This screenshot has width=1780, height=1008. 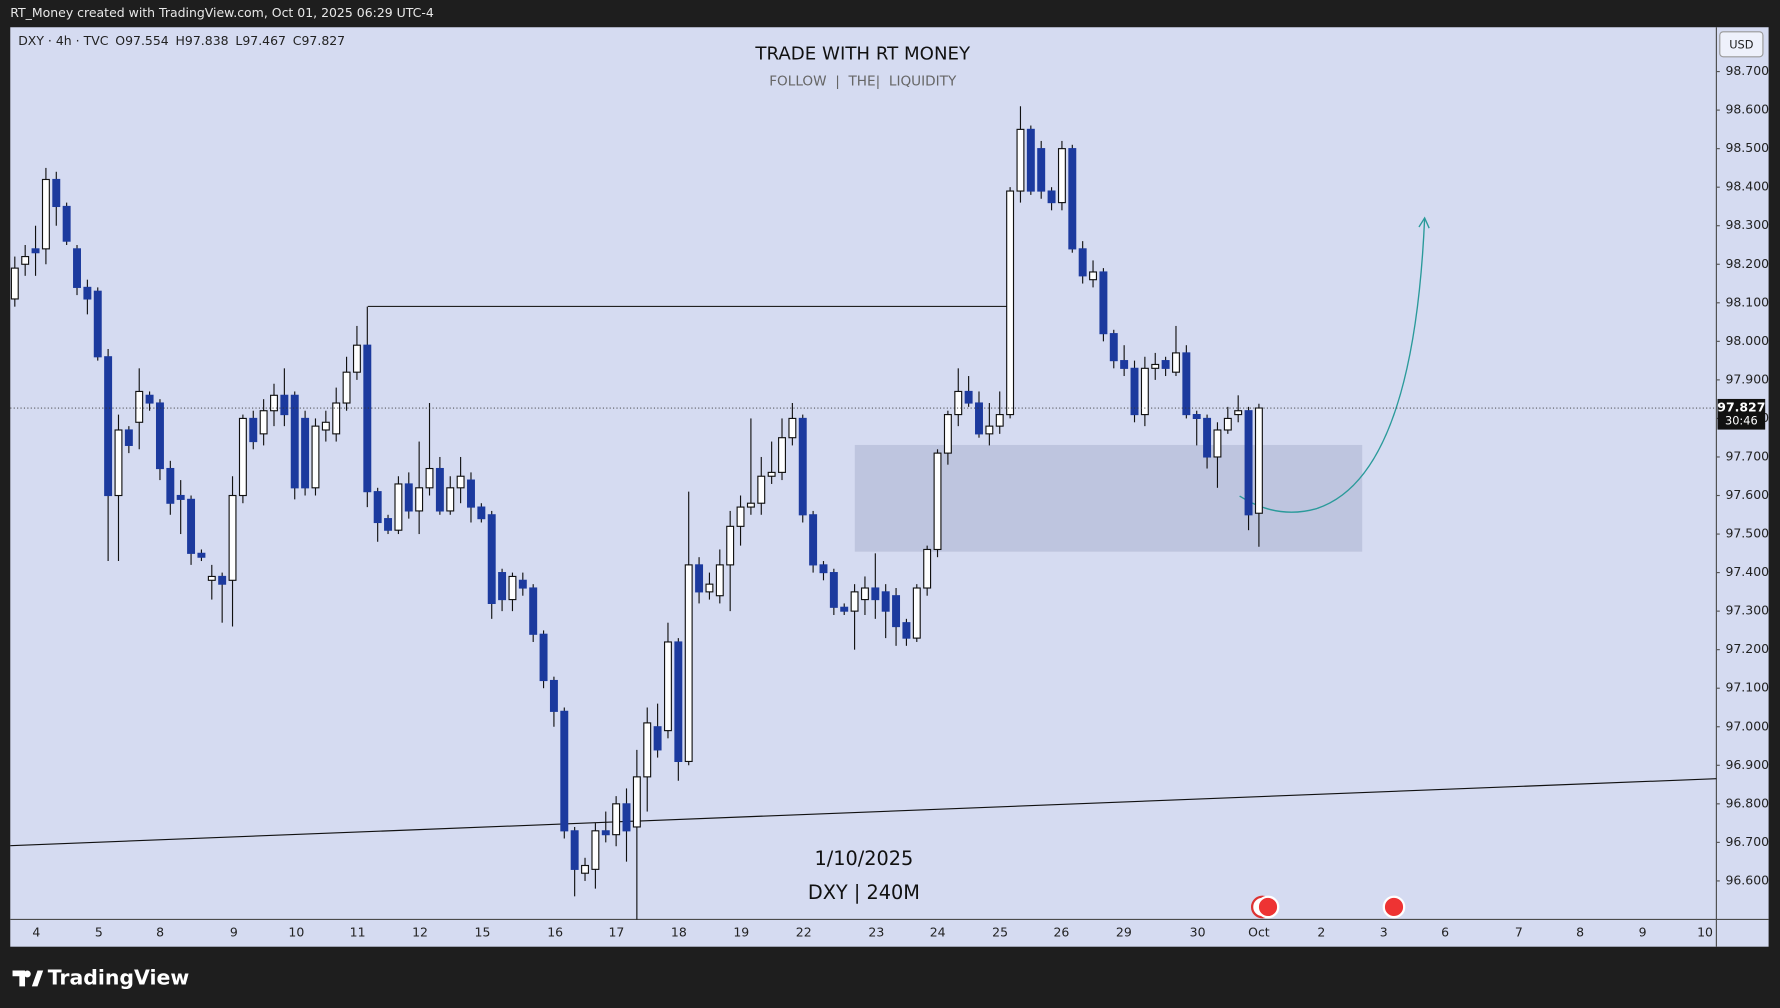 What do you see at coordinates (1747, 648) in the screenshot?
I see `y-tick-label: 97.200` at bounding box center [1747, 648].